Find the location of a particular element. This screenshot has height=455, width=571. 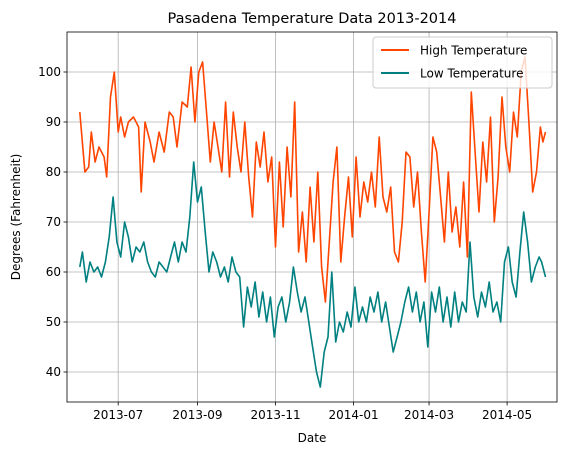

y-tick-label: 50 is located at coordinates (53, 322).